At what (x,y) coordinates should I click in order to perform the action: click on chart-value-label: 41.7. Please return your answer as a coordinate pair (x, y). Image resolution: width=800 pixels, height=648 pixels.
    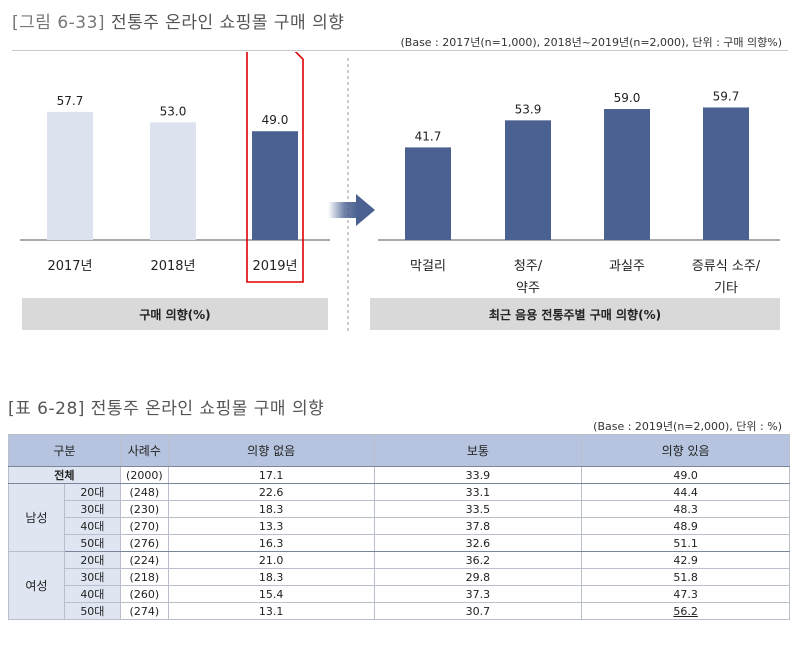
    Looking at the image, I should click on (428, 136).